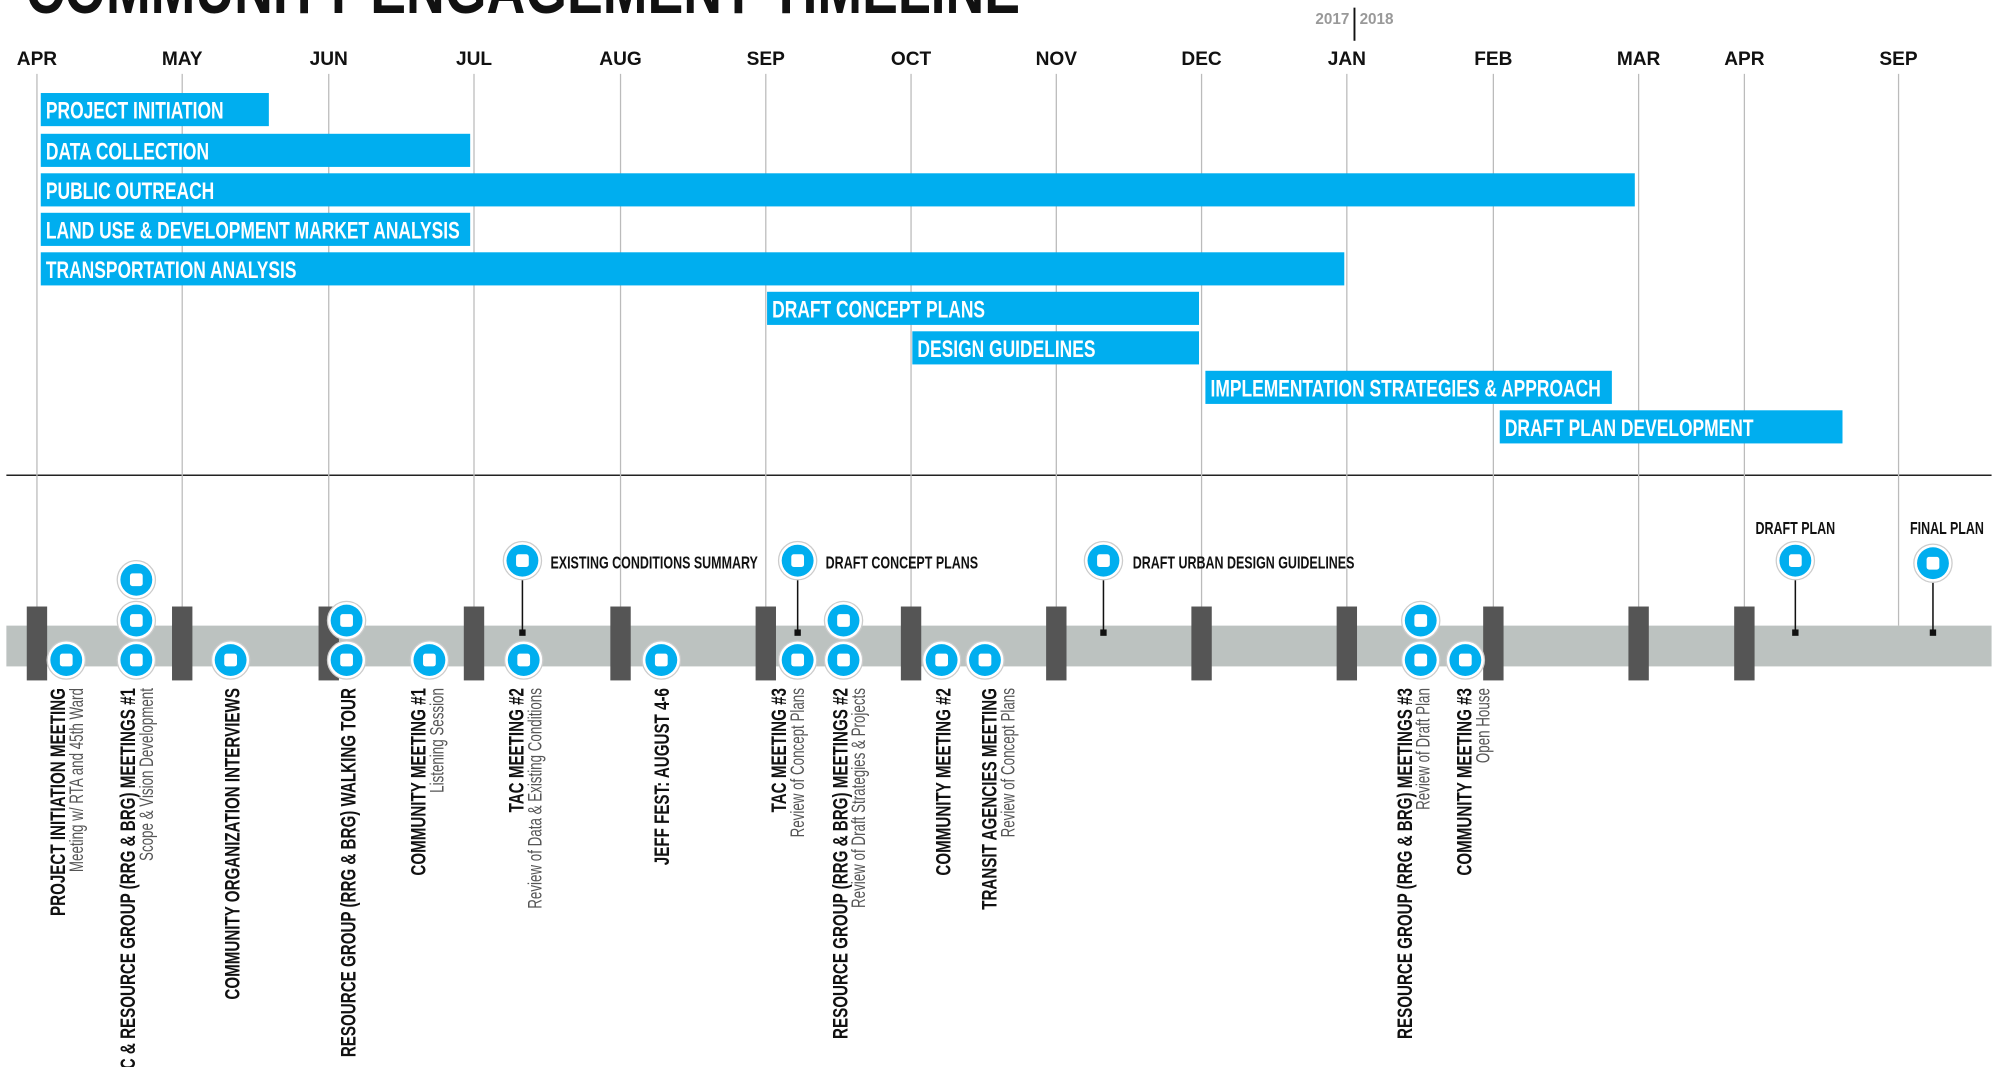 The image size is (1998, 1067). Describe the element at coordinates (989, 799) in the screenshot. I see `event-title: TRANSIT AGENCIES MEETING` at that location.